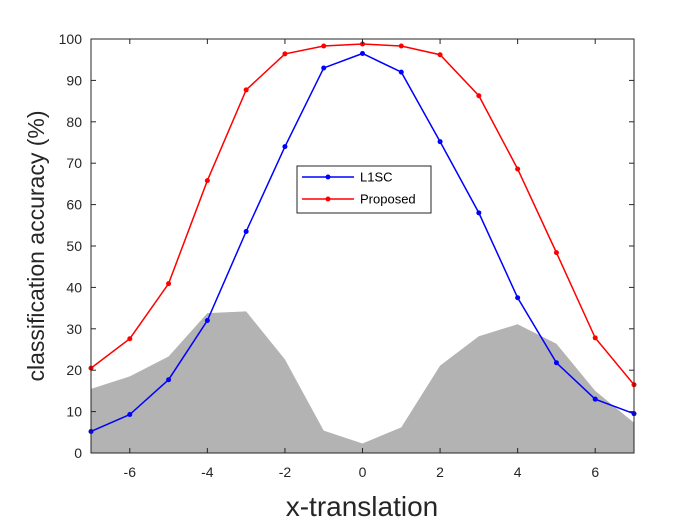 Image resolution: width=700 pixels, height=525 pixels. What do you see at coordinates (388, 199) in the screenshot?
I see `legend-label-proposed: Proposed` at bounding box center [388, 199].